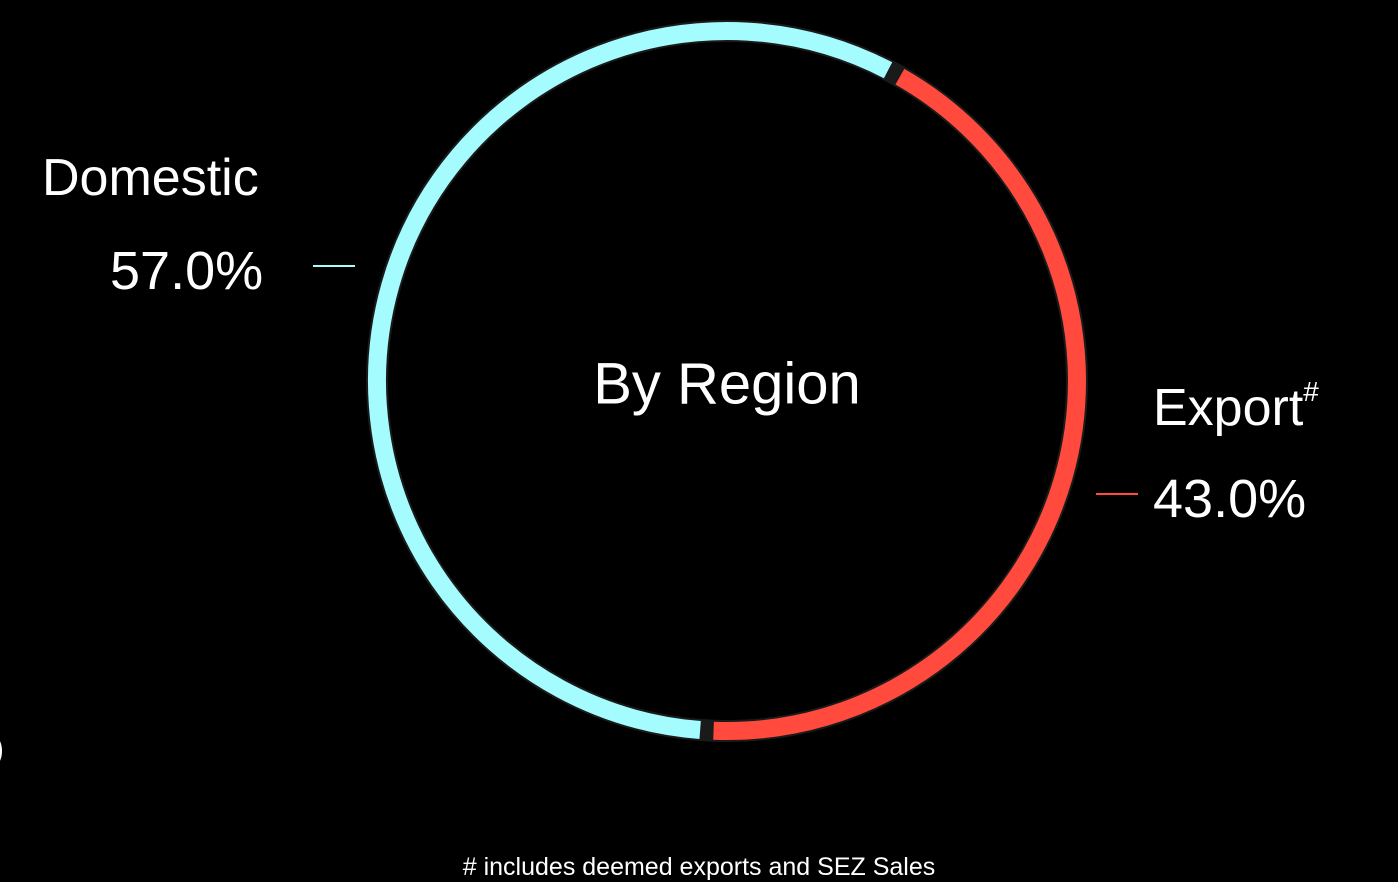  I want to click on leader-line-domestic, so click(334, 266).